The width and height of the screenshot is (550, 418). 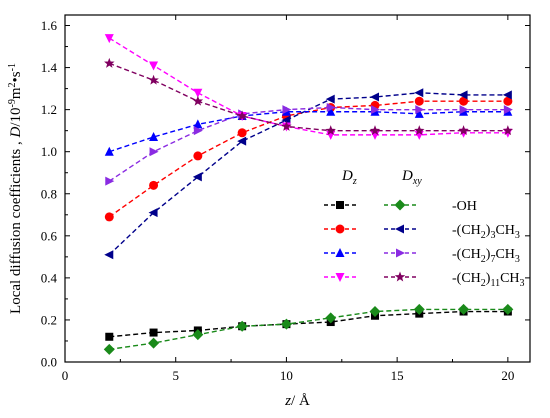 I want to click on legend-label: -OH, so click(x=464, y=206).